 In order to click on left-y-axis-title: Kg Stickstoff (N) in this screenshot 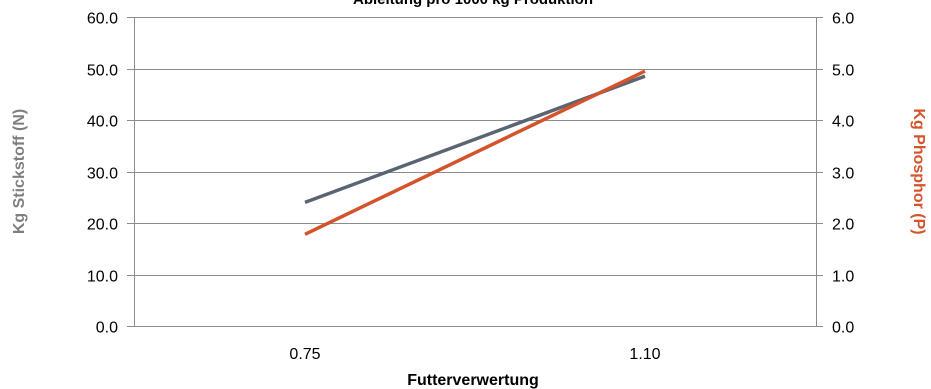, I will do `click(19, 171)`.